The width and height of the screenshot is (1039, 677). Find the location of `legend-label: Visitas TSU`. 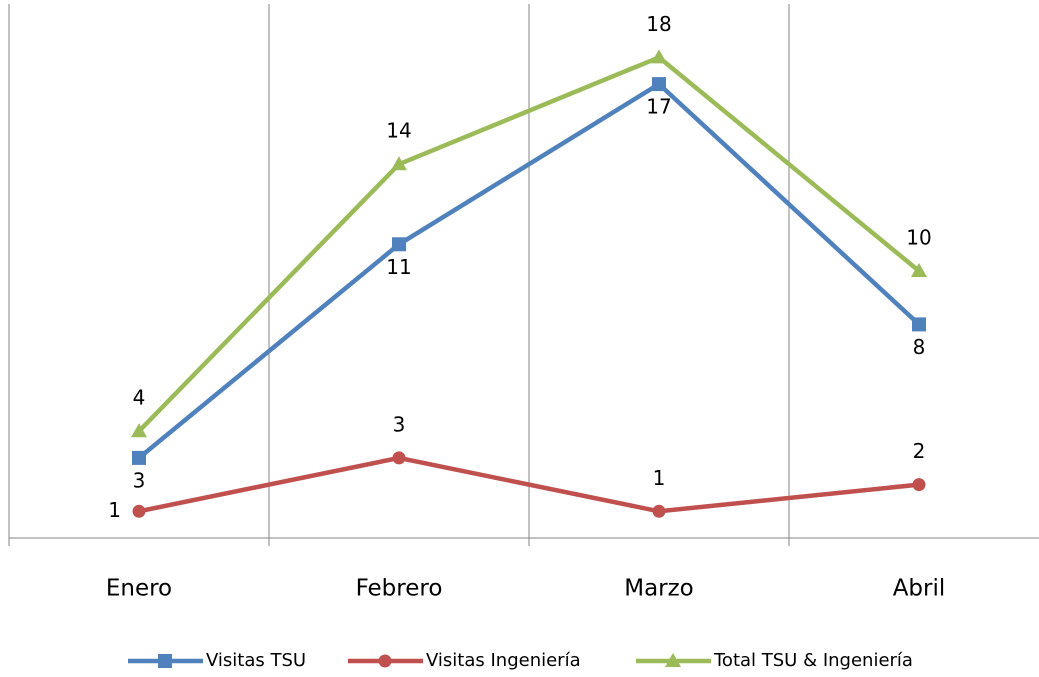

legend-label: Visitas TSU is located at coordinates (256, 660).